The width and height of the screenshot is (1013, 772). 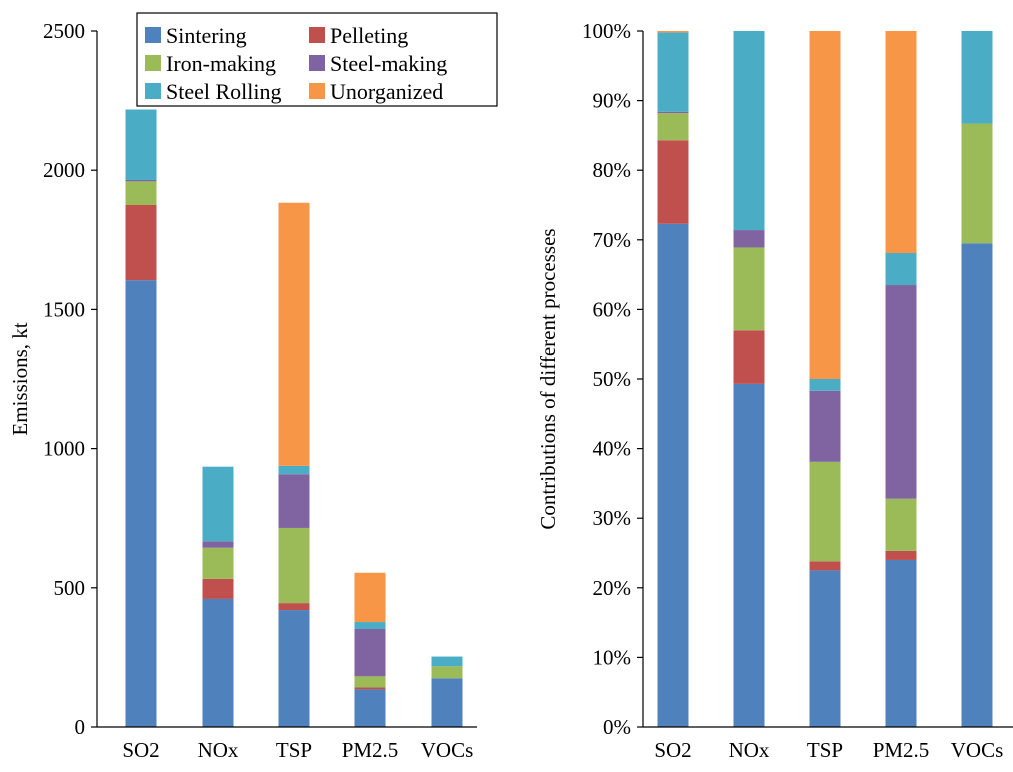 What do you see at coordinates (673, 32) in the screenshot?
I see `bar-segment-unorganized-so2` at bounding box center [673, 32].